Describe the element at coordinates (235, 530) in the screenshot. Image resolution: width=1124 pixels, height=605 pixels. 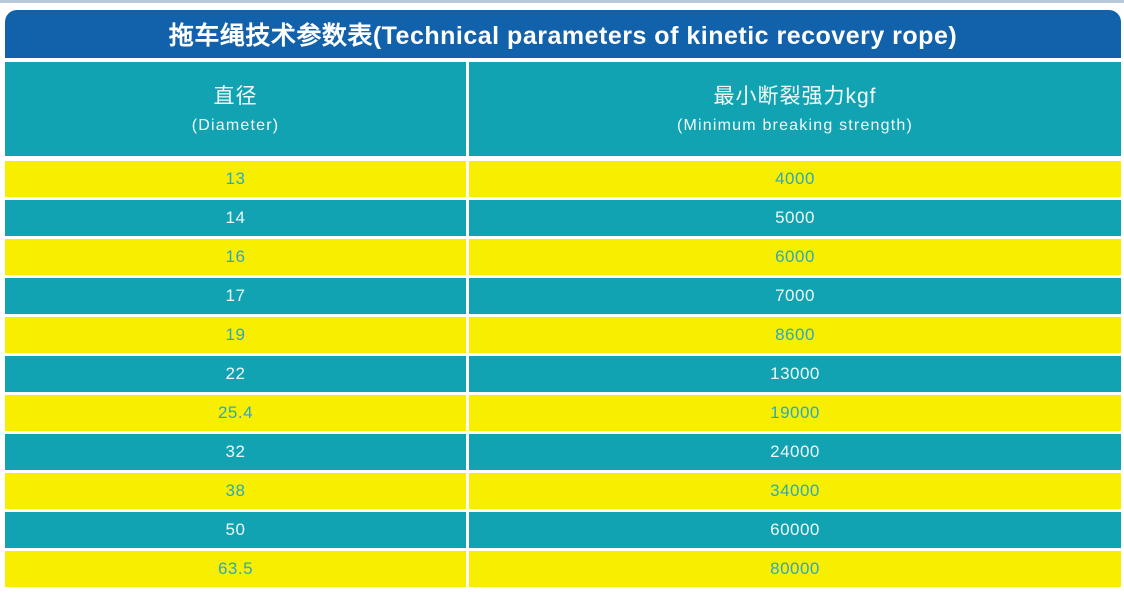
I see `diameter-cell: 50` at that location.